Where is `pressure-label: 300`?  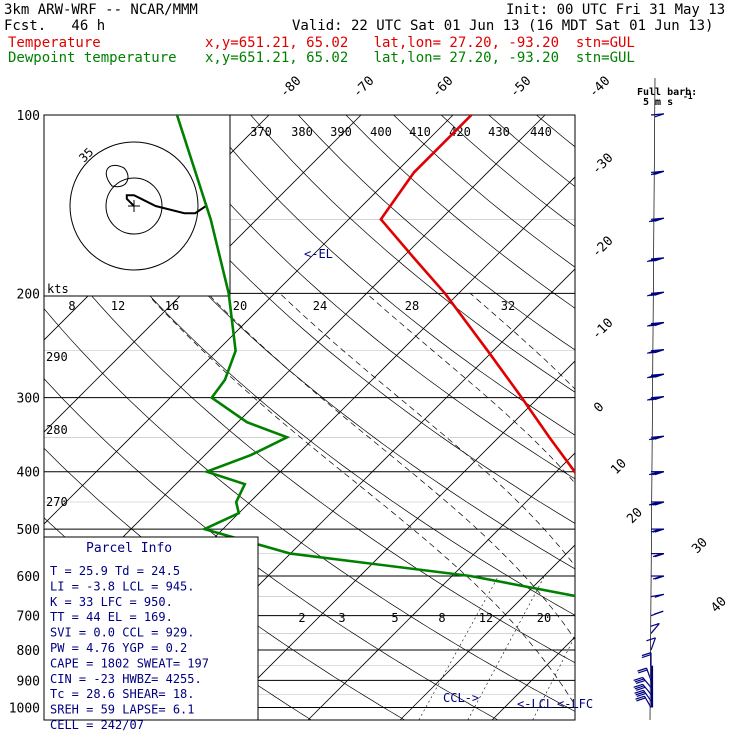 pressure-label: 300 is located at coordinates (28, 399).